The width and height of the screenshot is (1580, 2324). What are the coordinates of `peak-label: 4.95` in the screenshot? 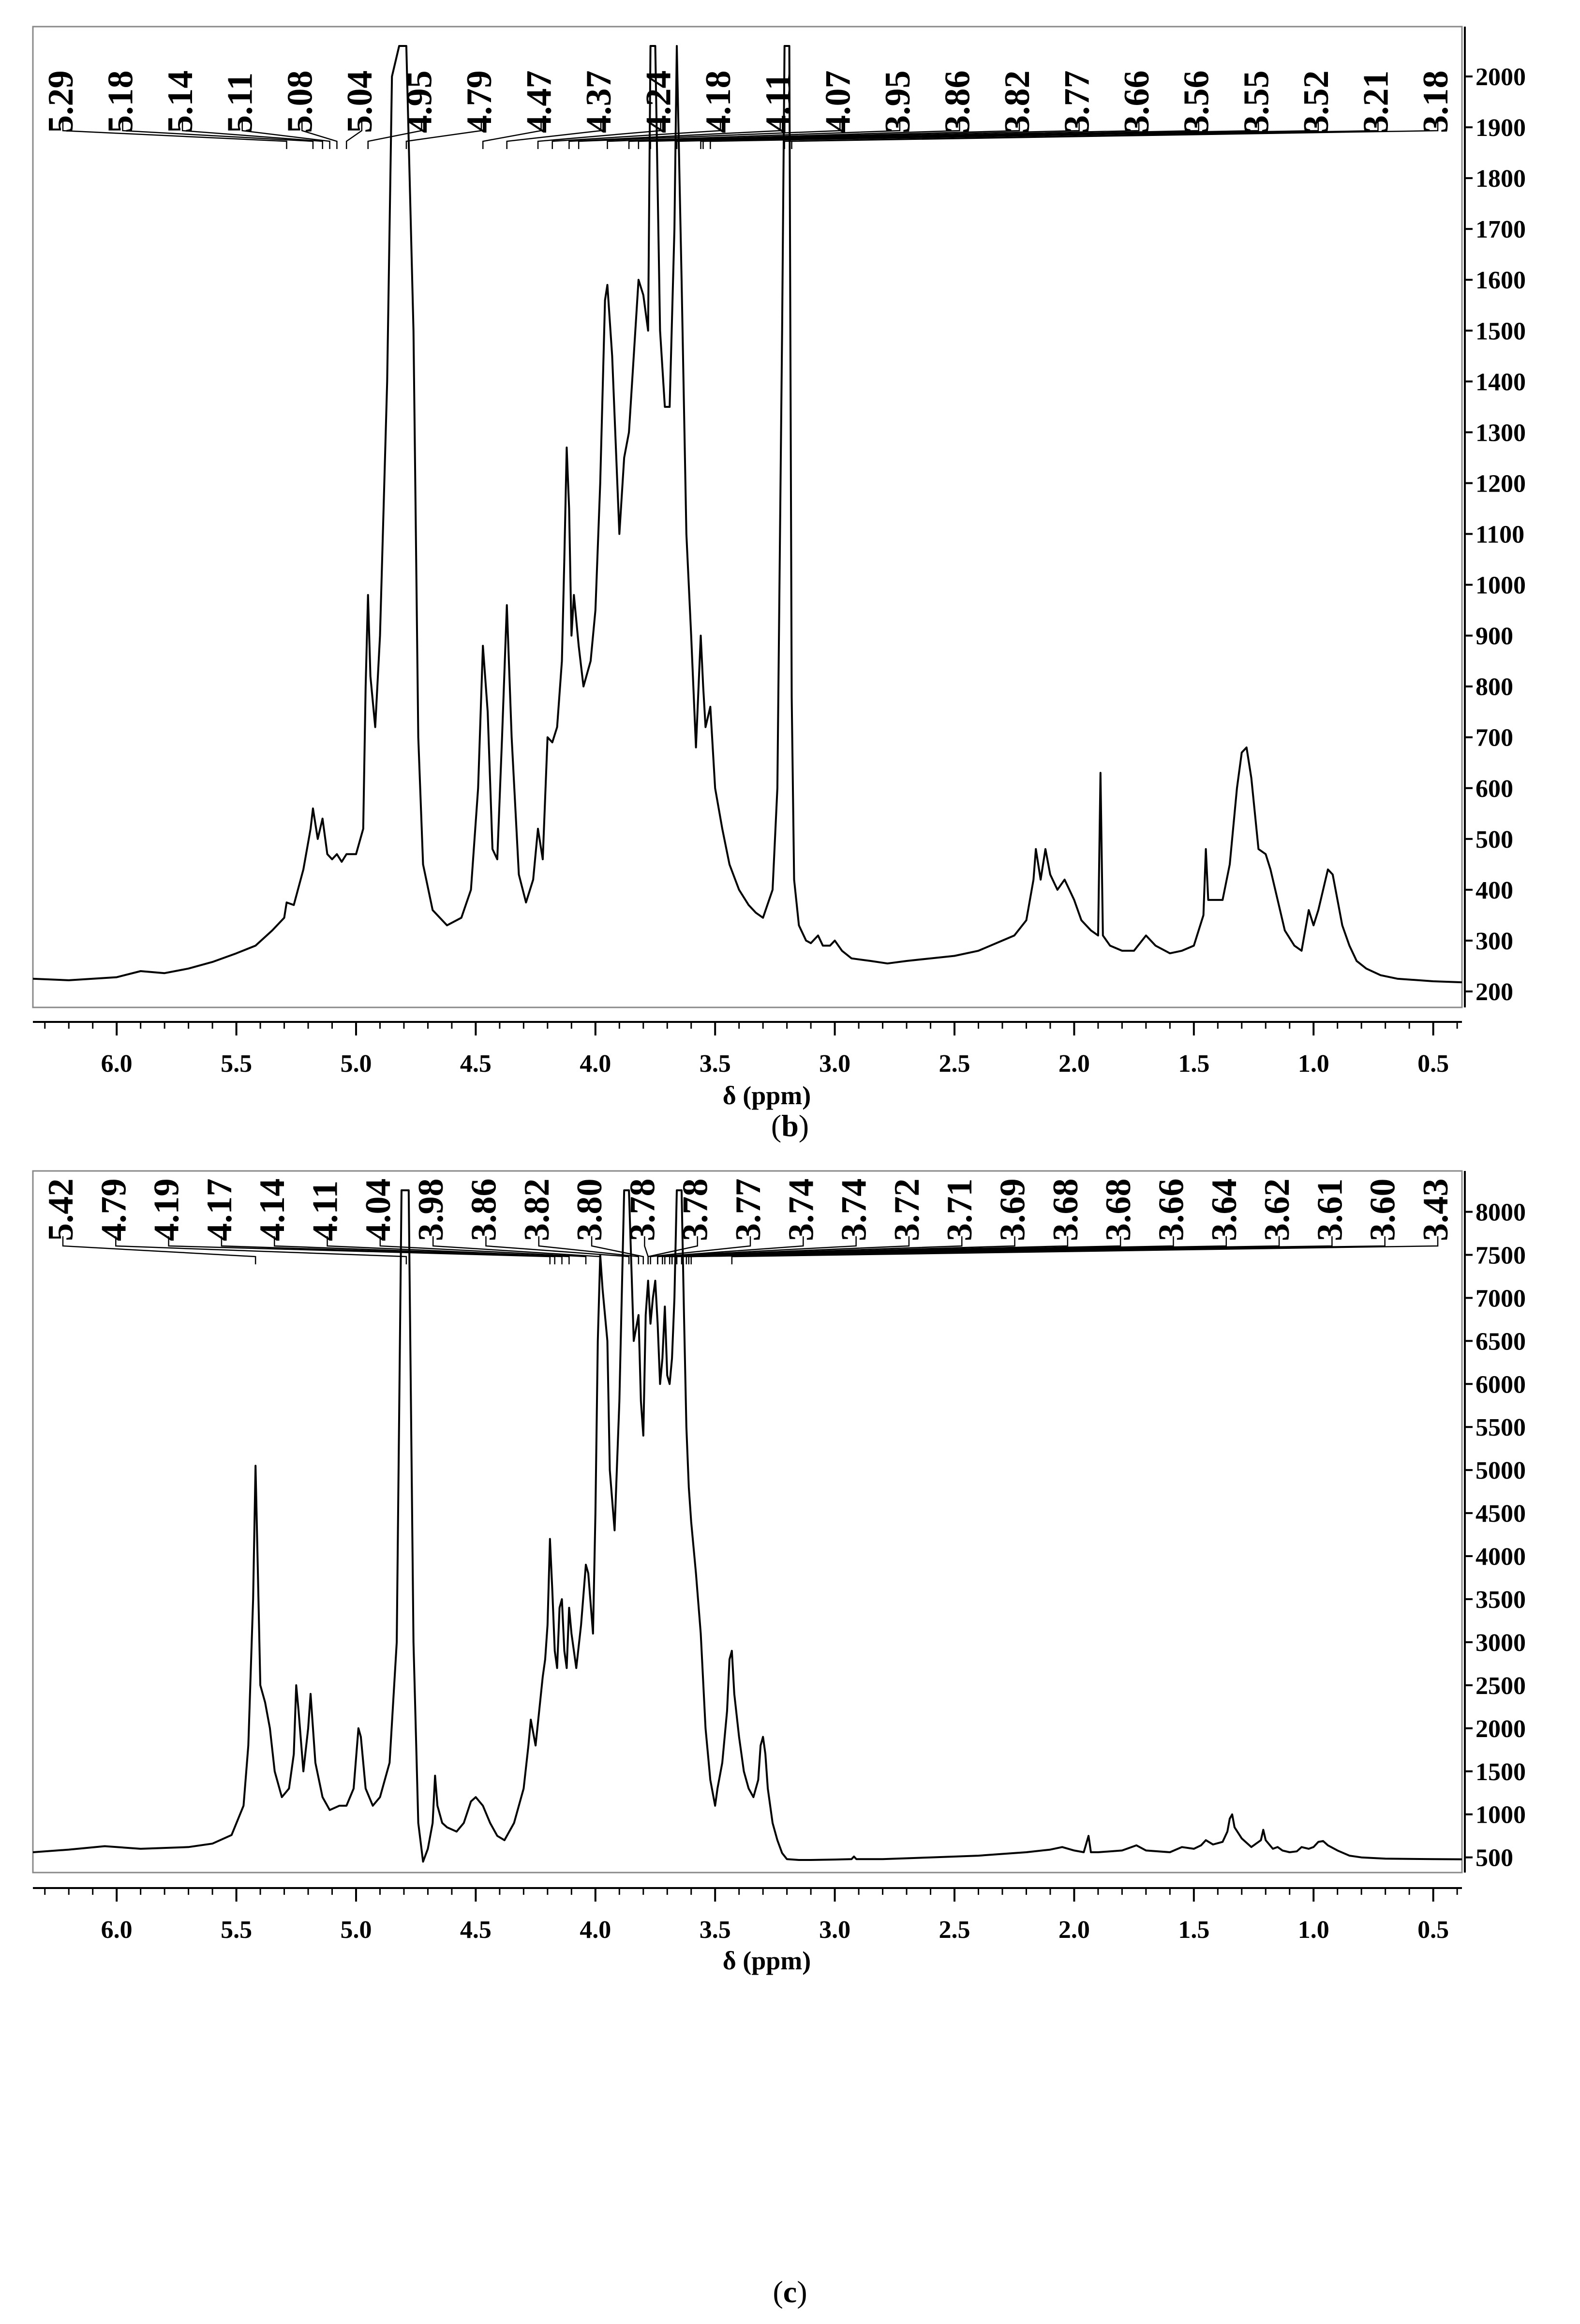 It's located at (419, 103).